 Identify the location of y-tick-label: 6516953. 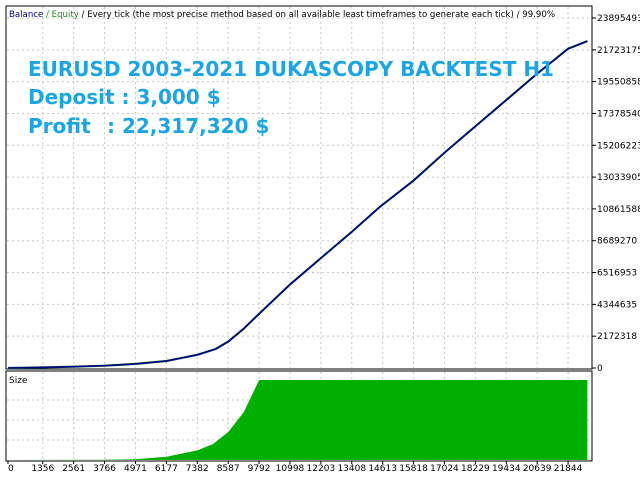
(617, 274).